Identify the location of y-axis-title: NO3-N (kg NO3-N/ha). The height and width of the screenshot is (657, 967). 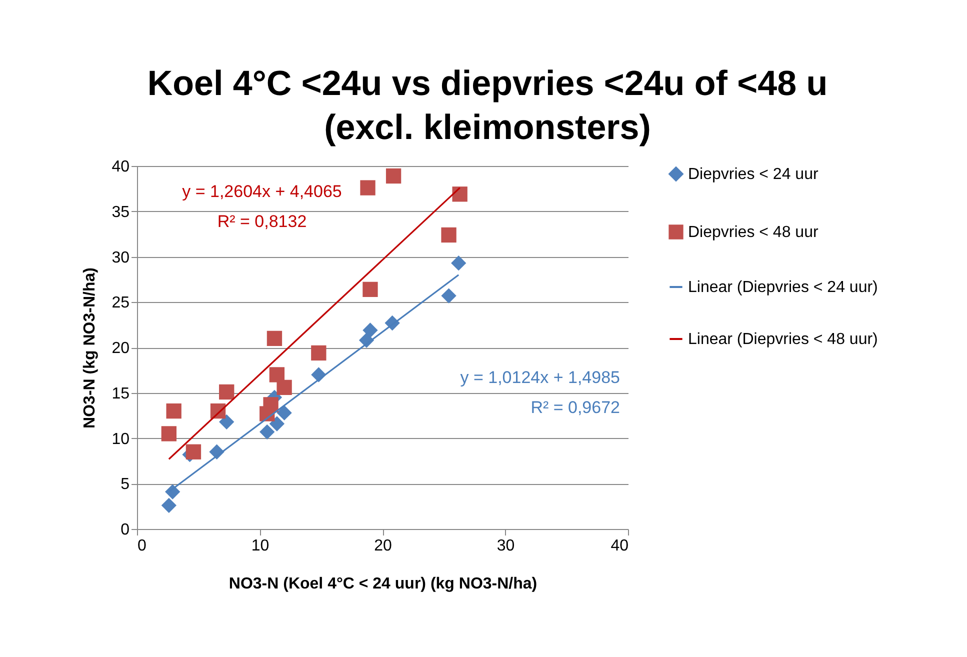
(90, 348).